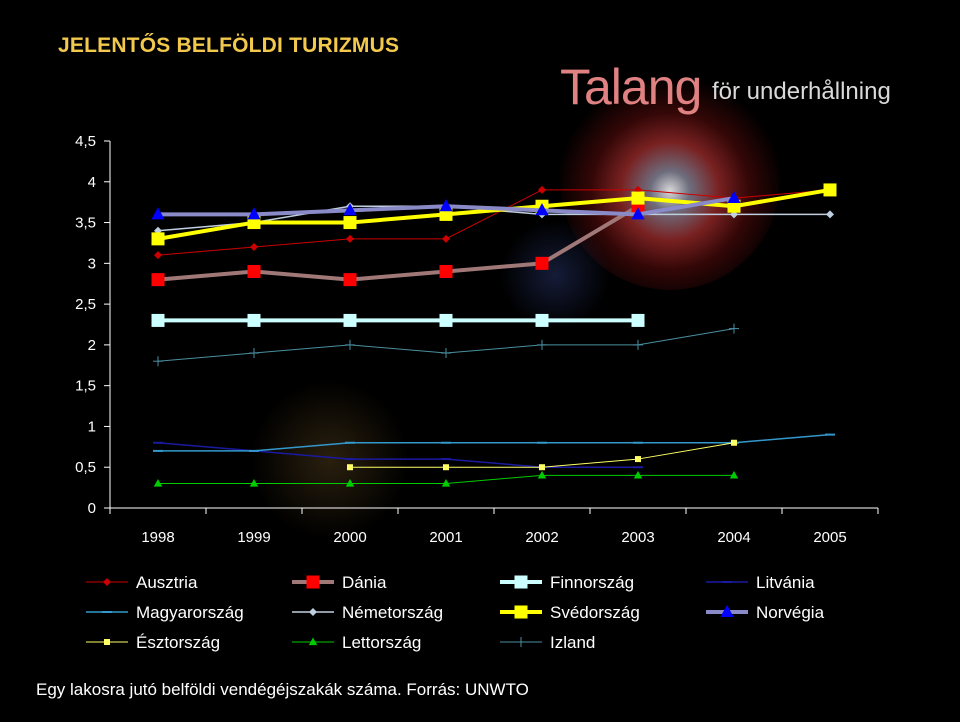  I want to click on legend-label: Norvégia, so click(790, 612).